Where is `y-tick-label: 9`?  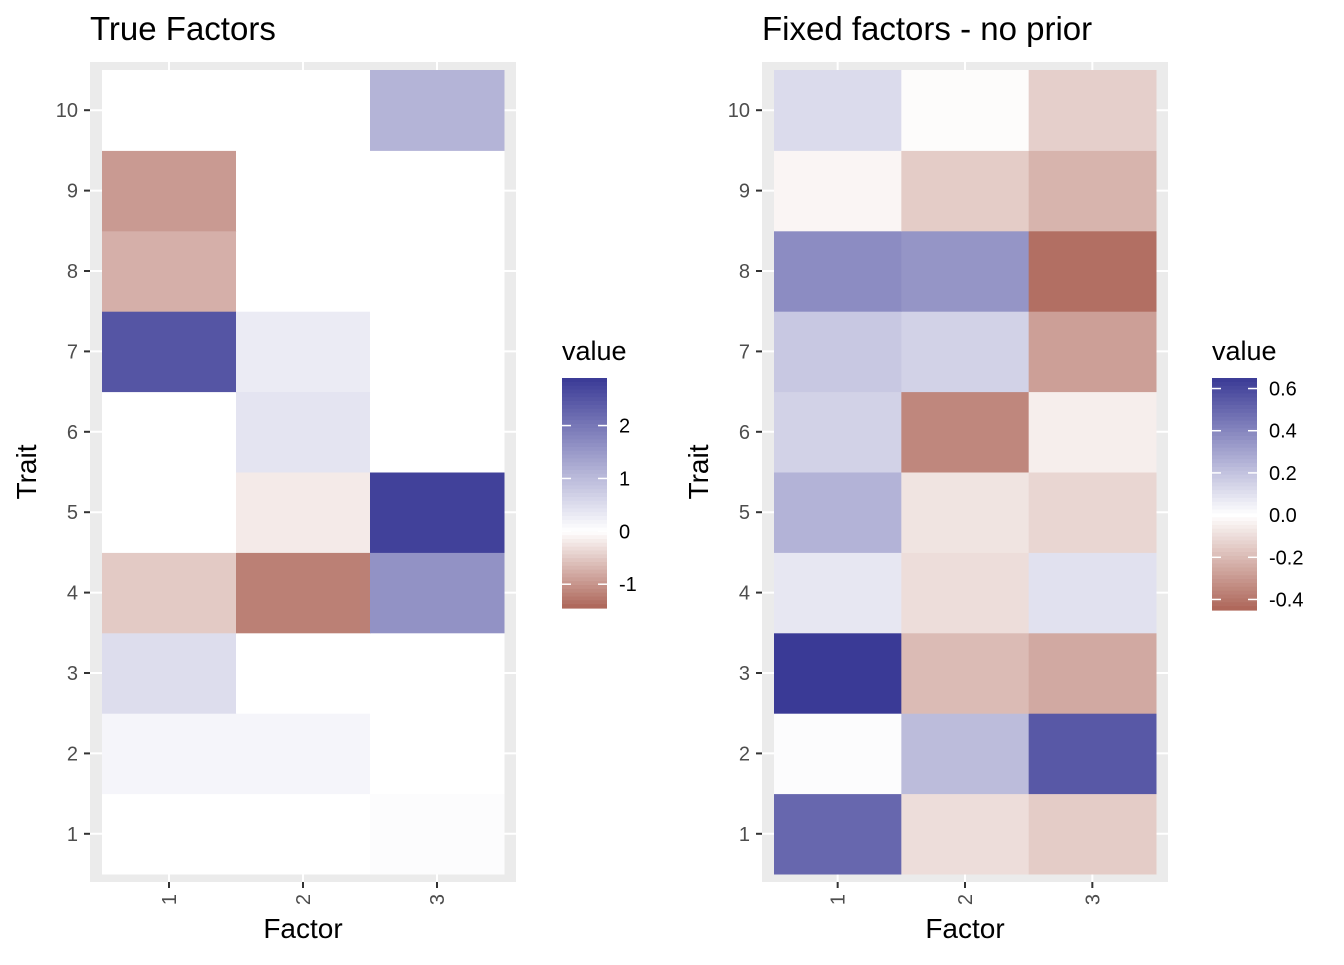
y-tick-label: 9 is located at coordinates (744, 192).